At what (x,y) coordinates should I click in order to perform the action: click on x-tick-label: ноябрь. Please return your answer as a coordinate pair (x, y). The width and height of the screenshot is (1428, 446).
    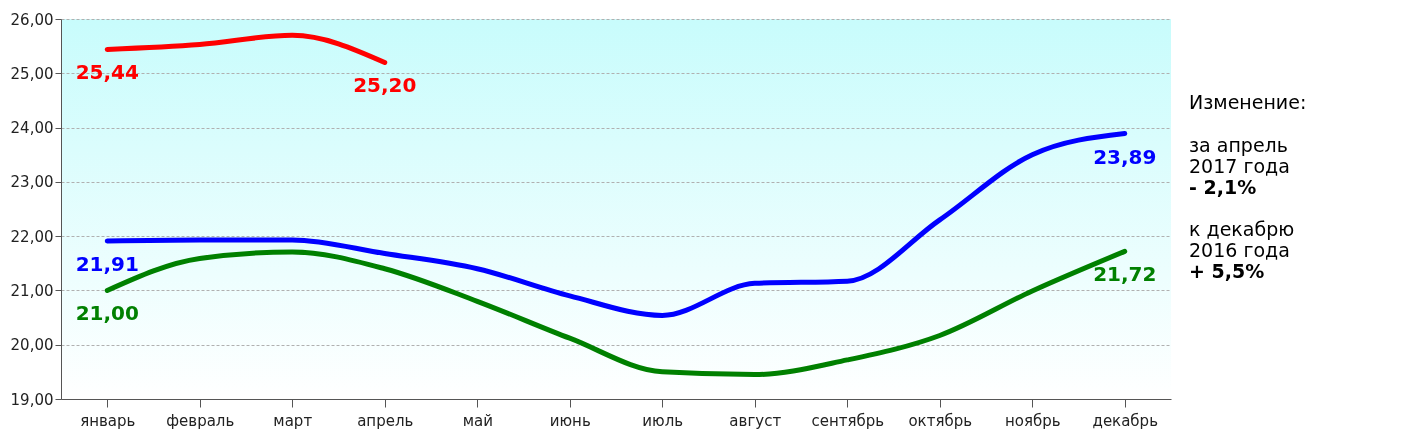
    Looking at the image, I should click on (1032, 420).